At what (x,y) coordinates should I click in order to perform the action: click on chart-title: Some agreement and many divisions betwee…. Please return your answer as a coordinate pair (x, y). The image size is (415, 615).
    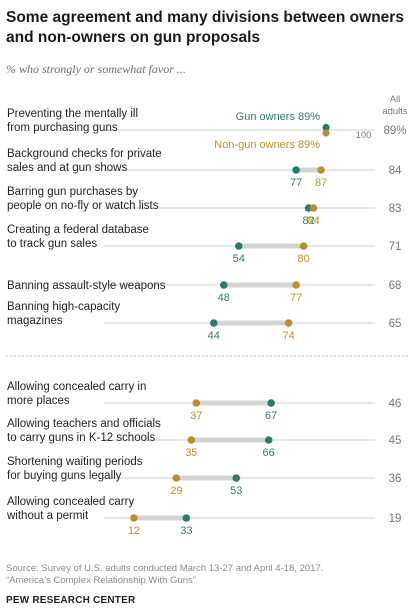
    Looking at the image, I should click on (205, 27).